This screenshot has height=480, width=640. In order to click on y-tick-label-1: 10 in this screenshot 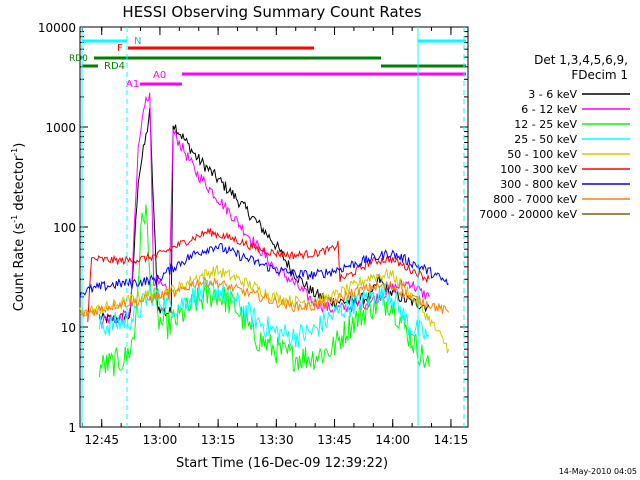, I will do `click(68, 328)`.